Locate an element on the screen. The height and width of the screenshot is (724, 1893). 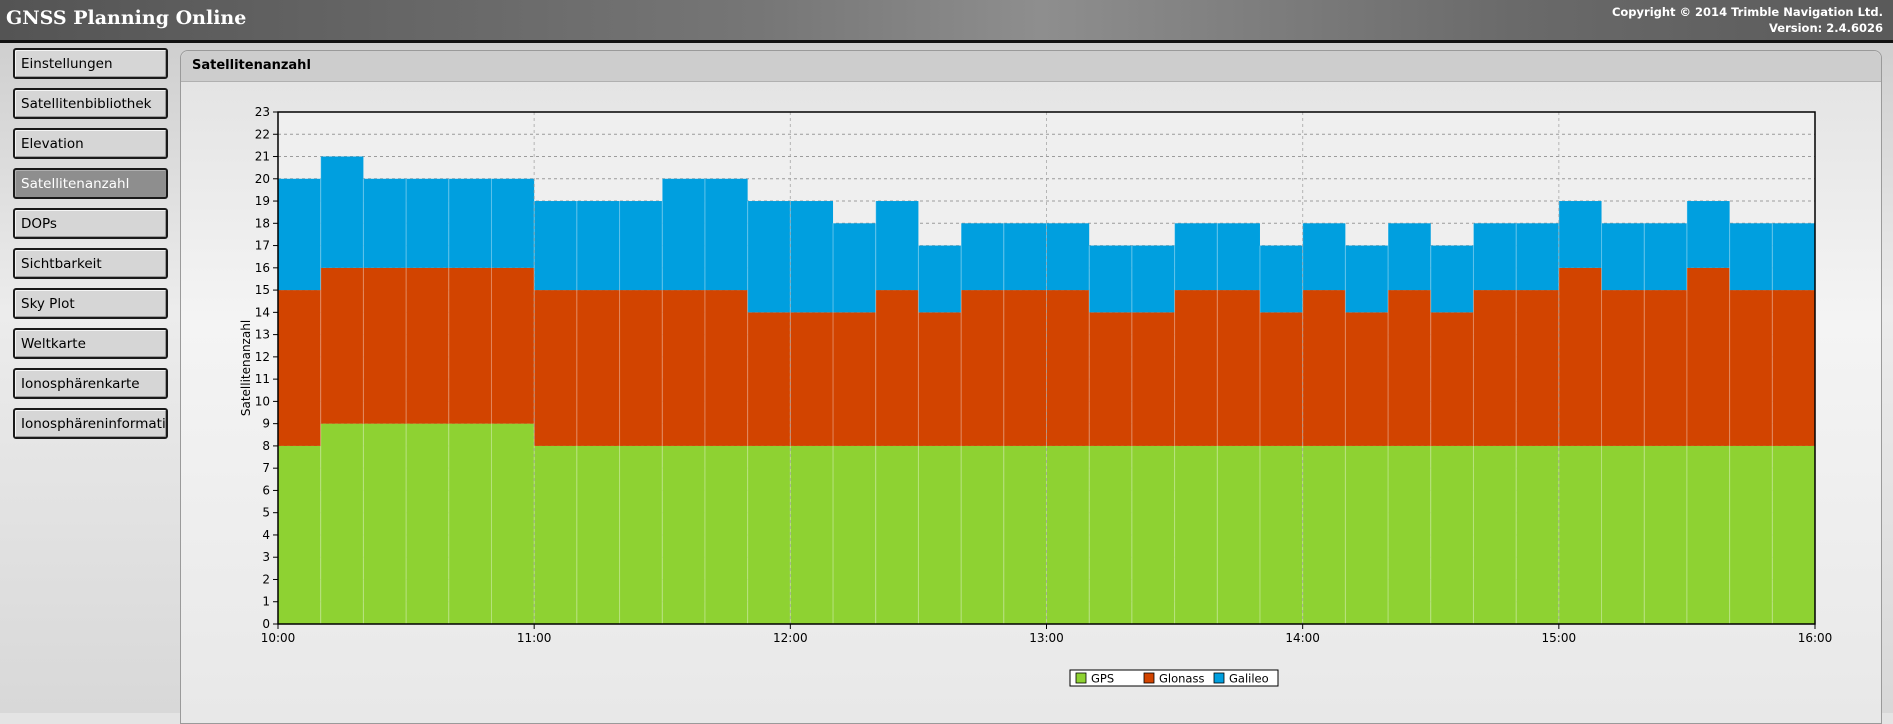
legend-box is located at coordinates (1174, 678).